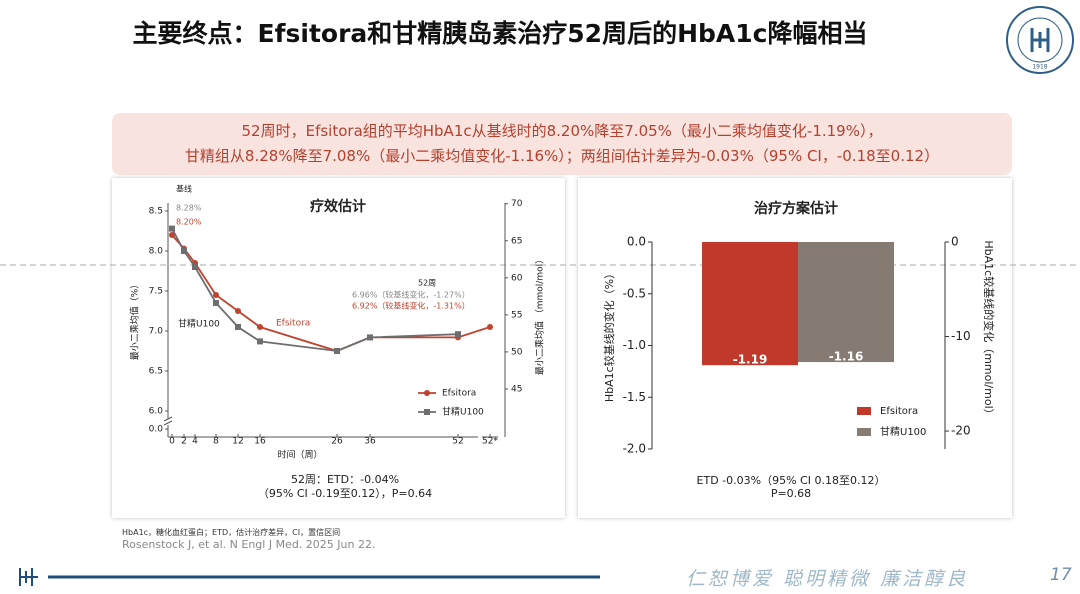 The height and width of the screenshot is (594, 1080). What do you see at coordinates (338, 206) in the screenshot?
I see `chart-title: 疗效估计` at bounding box center [338, 206].